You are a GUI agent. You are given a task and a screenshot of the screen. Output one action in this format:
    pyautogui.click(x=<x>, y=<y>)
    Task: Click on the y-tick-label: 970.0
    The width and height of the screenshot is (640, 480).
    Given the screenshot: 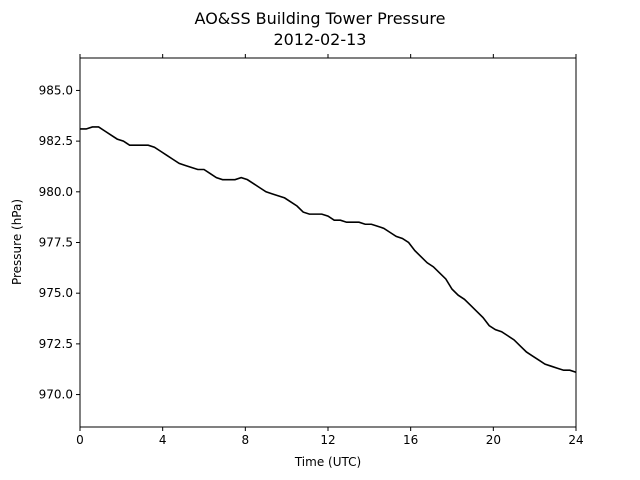 What is the action you would take?
    pyautogui.click(x=56, y=395)
    